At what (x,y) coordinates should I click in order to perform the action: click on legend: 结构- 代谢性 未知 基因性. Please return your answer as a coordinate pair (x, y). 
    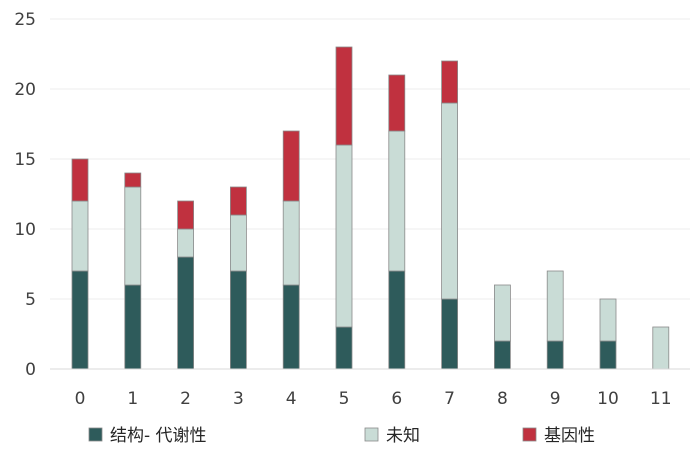
    Looking at the image, I should click on (341, 436).